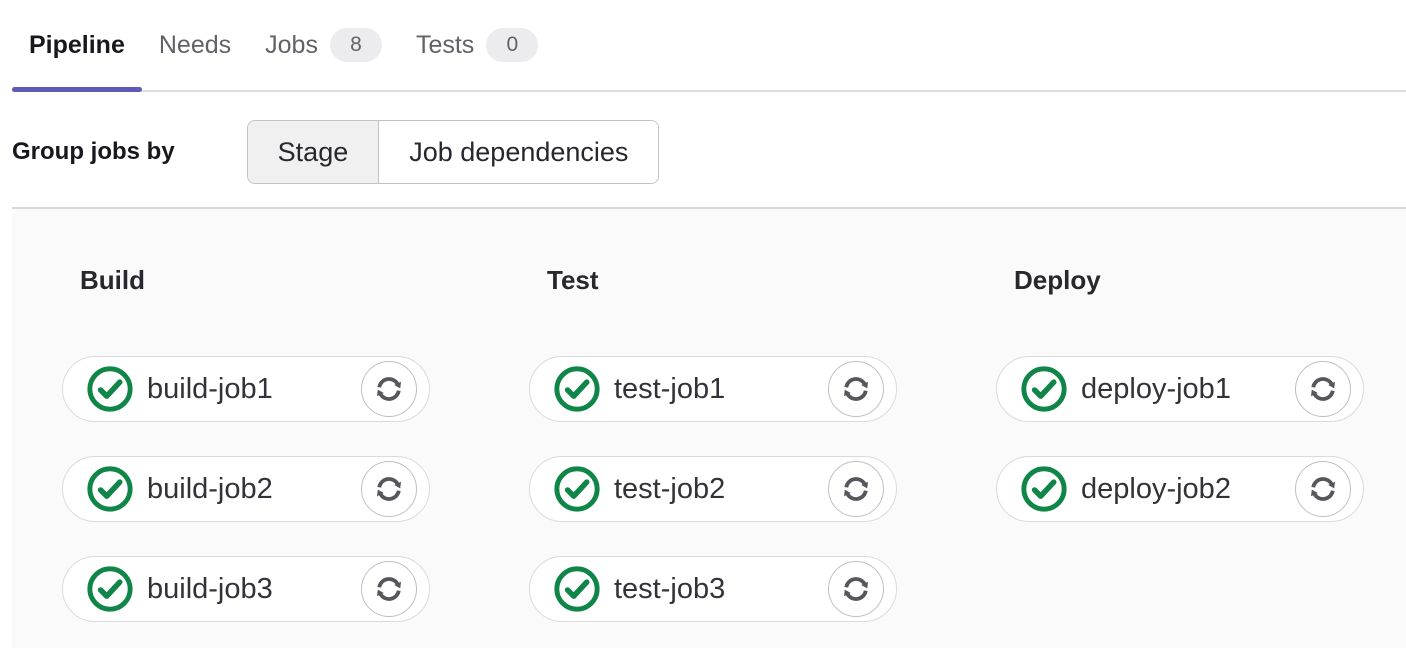 The width and height of the screenshot is (1406, 648). Describe the element at coordinates (512, 45) in the screenshot. I see `tests-count-badge: 0` at that location.